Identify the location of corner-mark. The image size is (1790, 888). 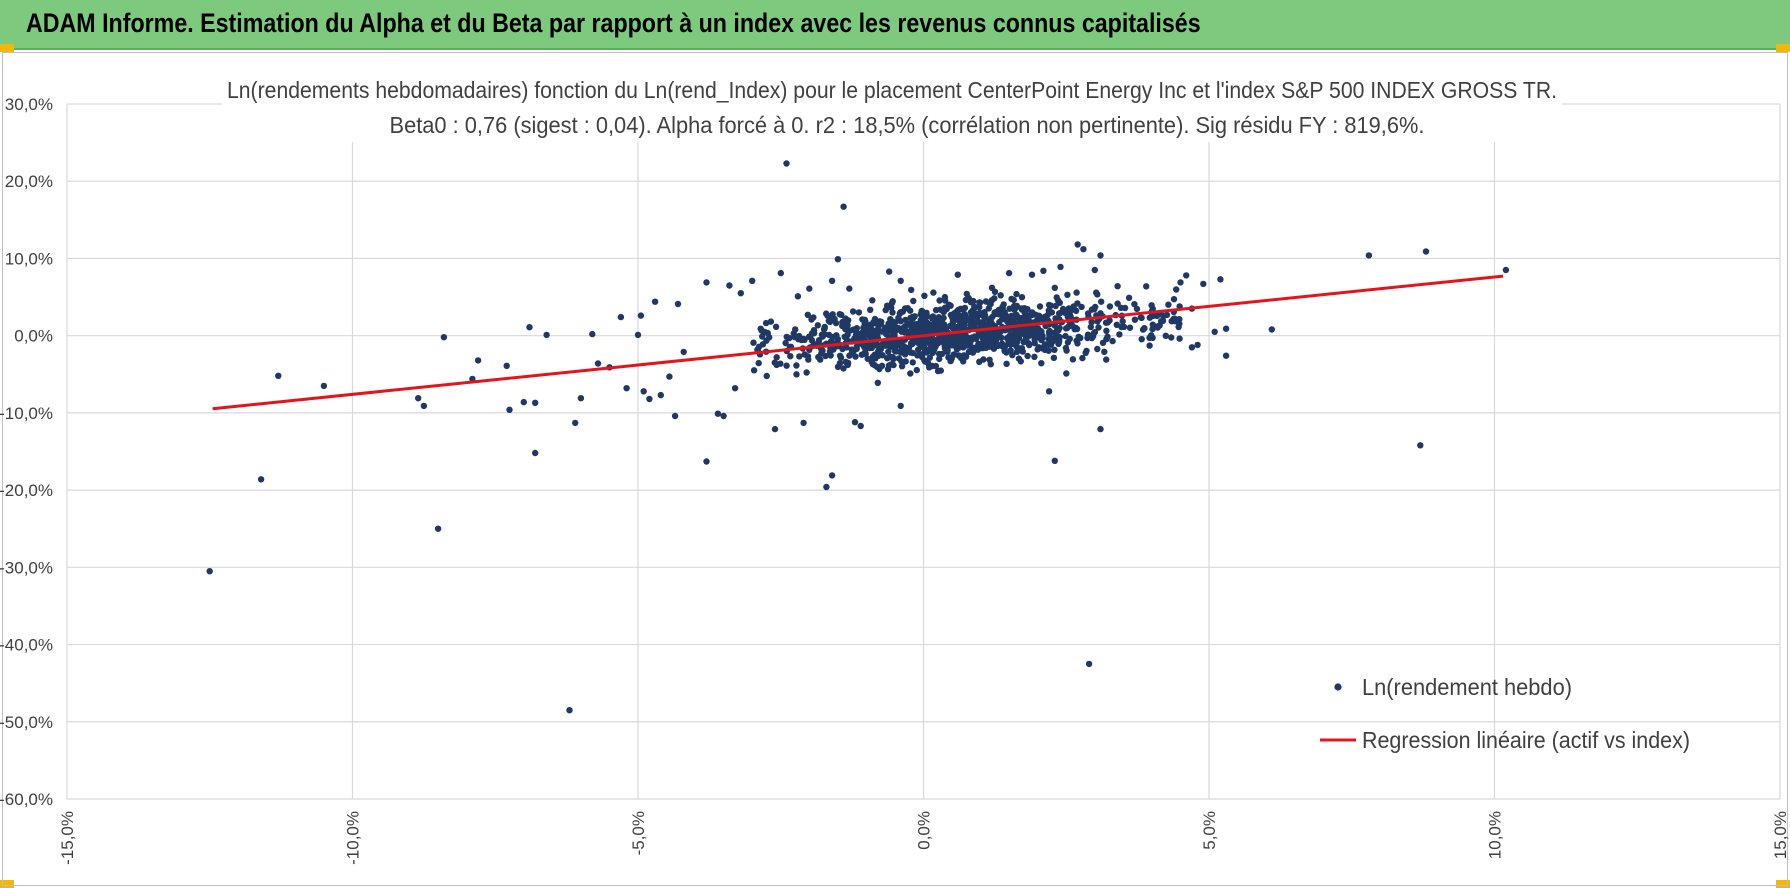
(1783, 48).